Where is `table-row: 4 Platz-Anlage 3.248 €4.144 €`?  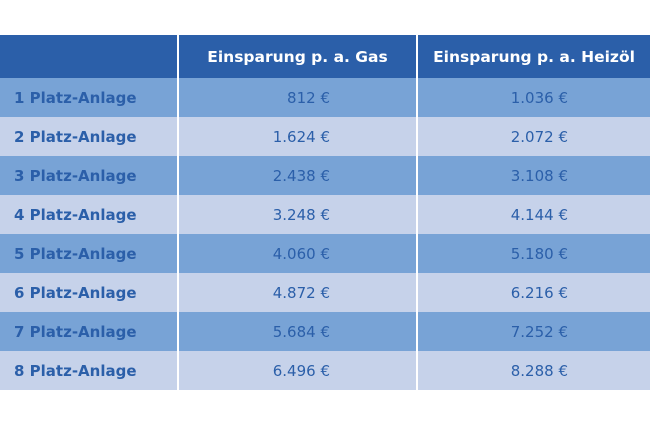 table-row: 4 Platz-Anlage 3.248 €4.144 € is located at coordinates (325, 214).